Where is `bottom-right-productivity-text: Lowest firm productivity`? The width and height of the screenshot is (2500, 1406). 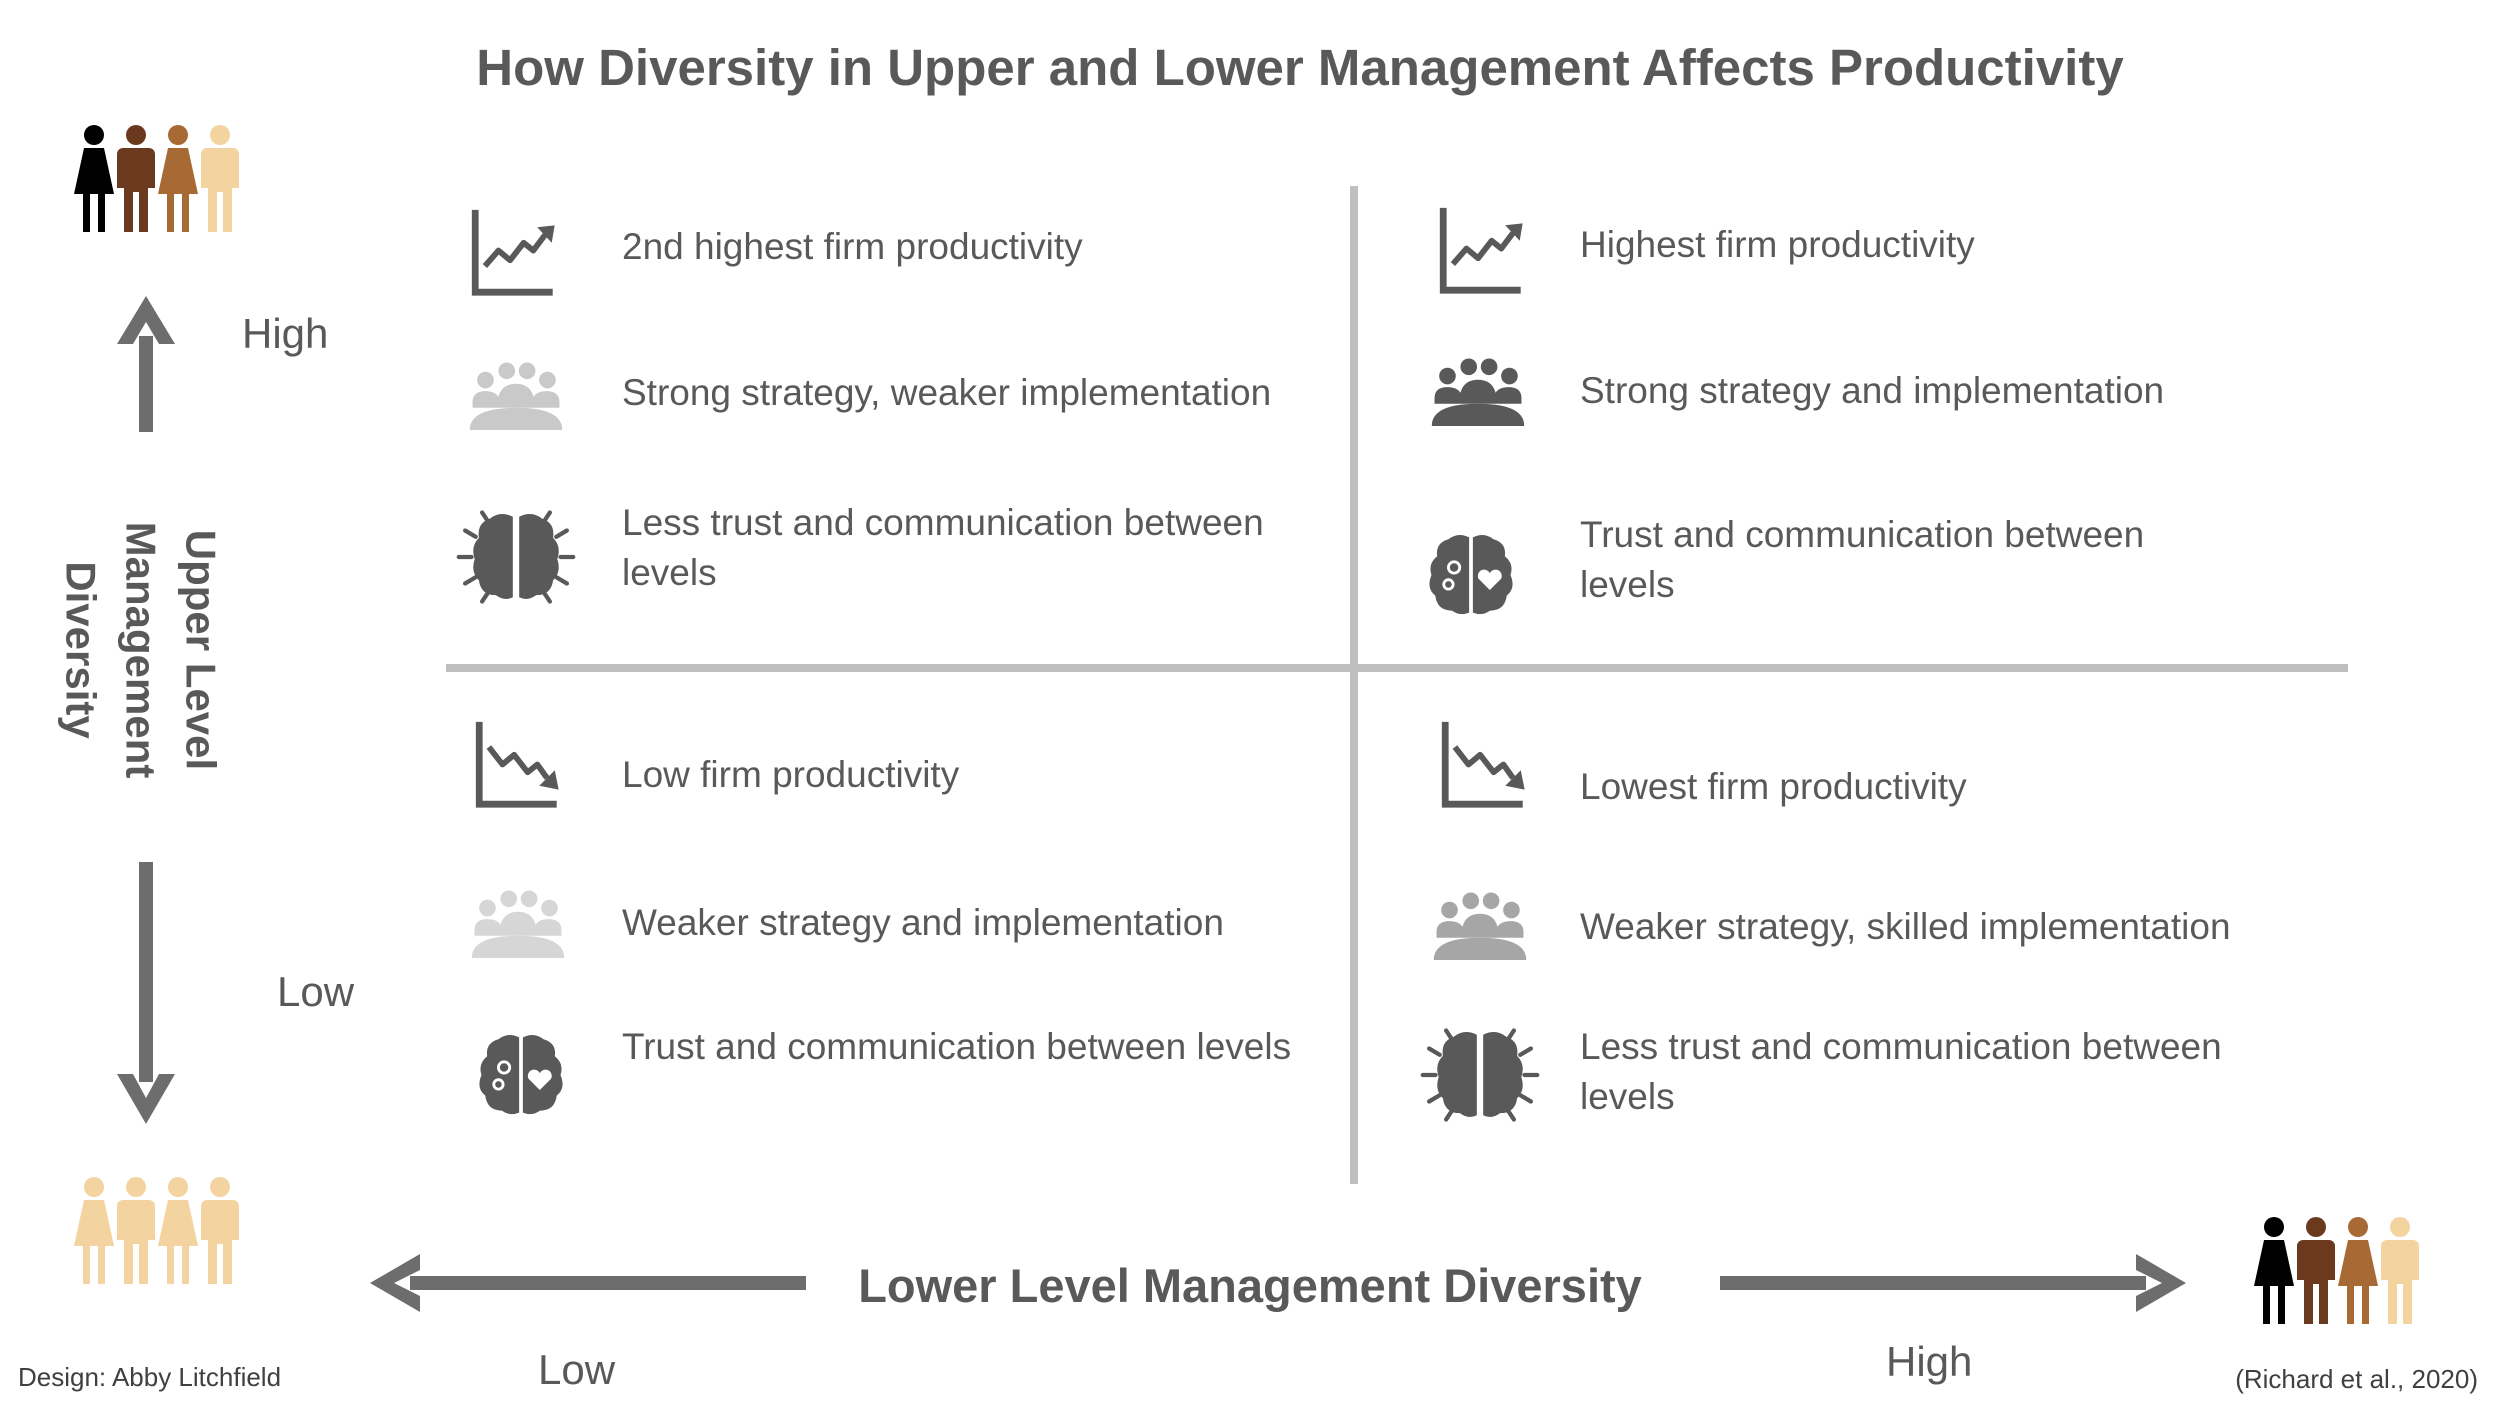
bottom-right-productivity-text: Lowest firm productivity is located at coordinates (1773, 786).